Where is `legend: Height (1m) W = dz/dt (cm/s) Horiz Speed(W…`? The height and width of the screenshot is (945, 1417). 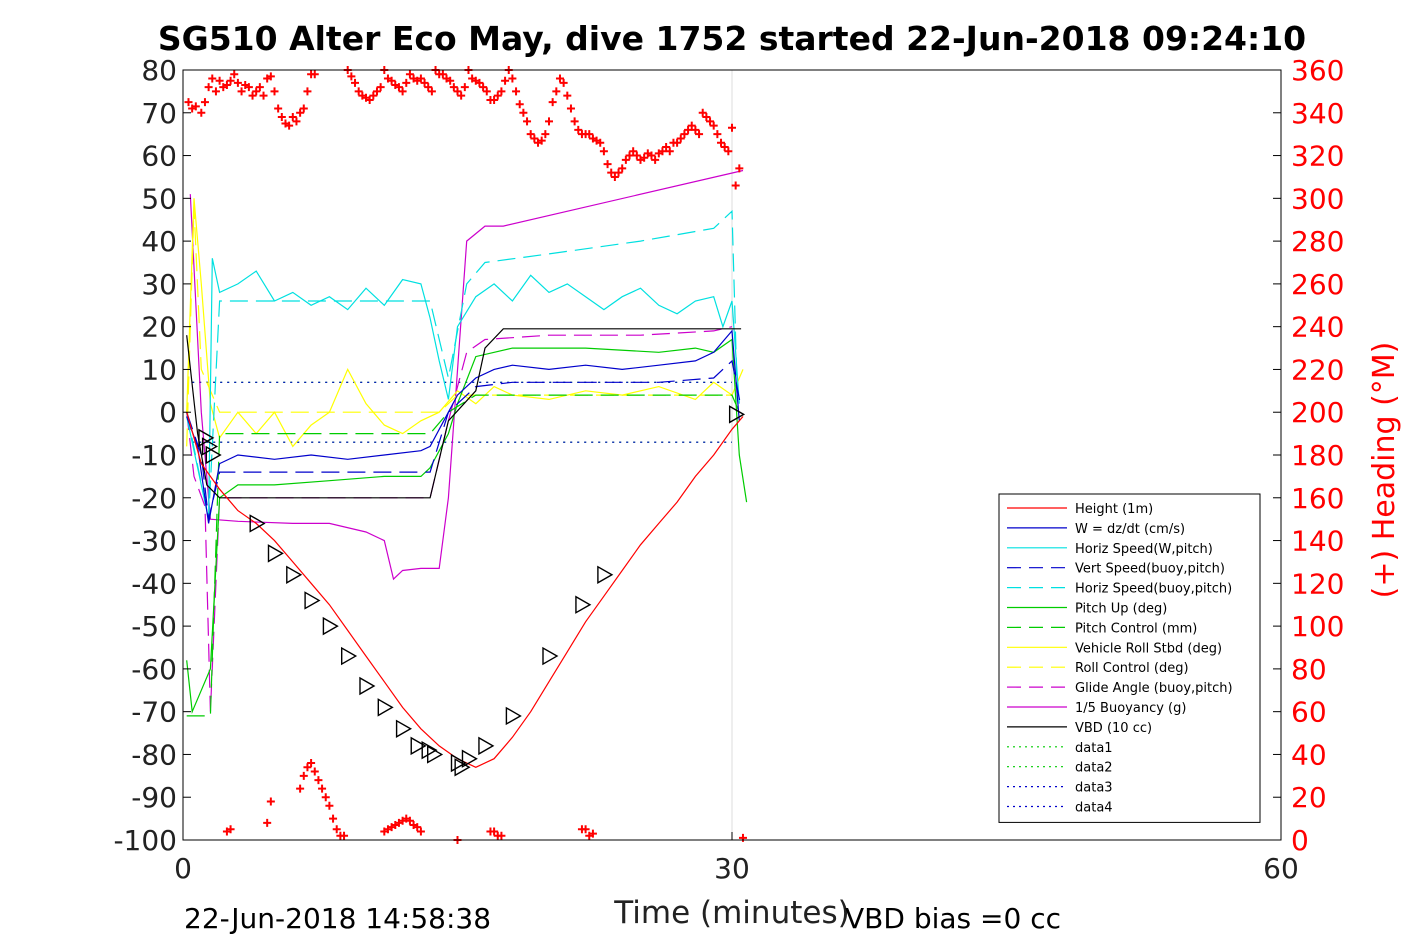
legend: Height (1m) W = dz/dt (cm/s) Horiz Speed(W… is located at coordinates (1129, 658).